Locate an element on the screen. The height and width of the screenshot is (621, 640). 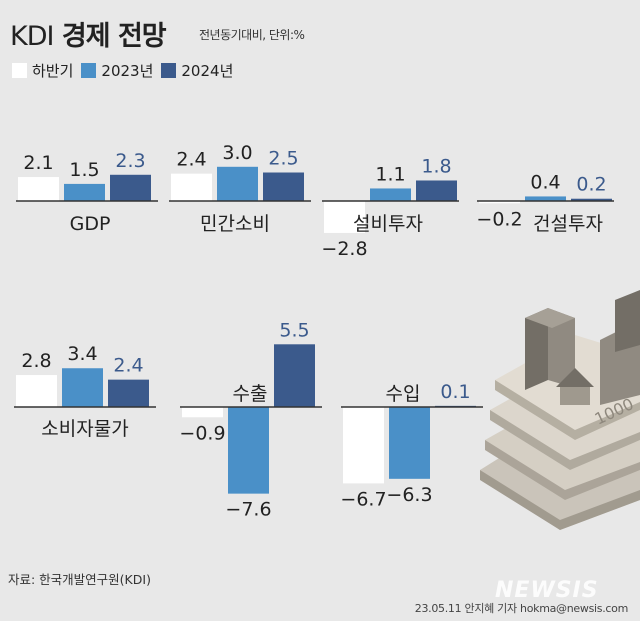
panel-7: −6.7 −6.3 0.1 수입 is located at coordinates (411, 445).